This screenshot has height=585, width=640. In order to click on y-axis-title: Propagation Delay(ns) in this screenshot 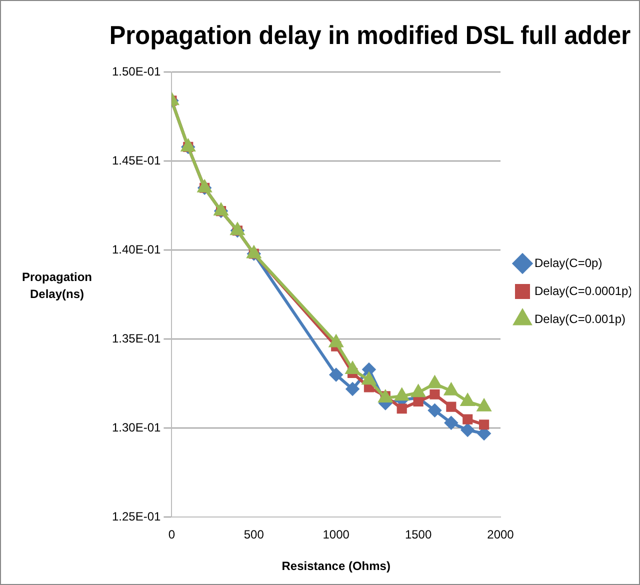, I will do `click(56, 286)`.